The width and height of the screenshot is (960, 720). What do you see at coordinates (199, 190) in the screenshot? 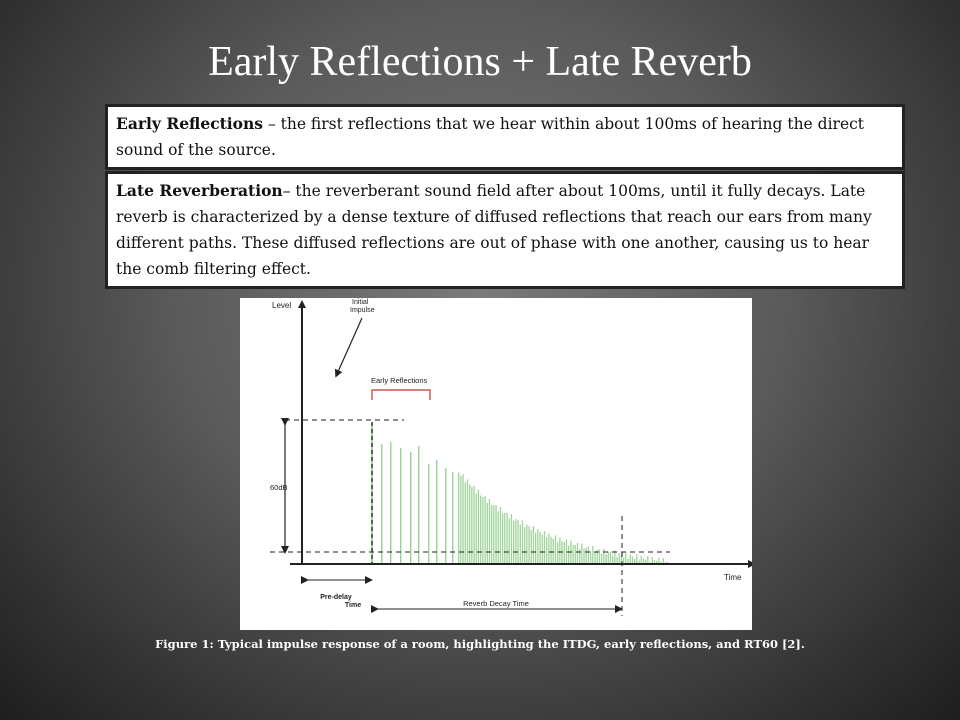
I see `late-reverberation-term: Late Reverberation` at bounding box center [199, 190].